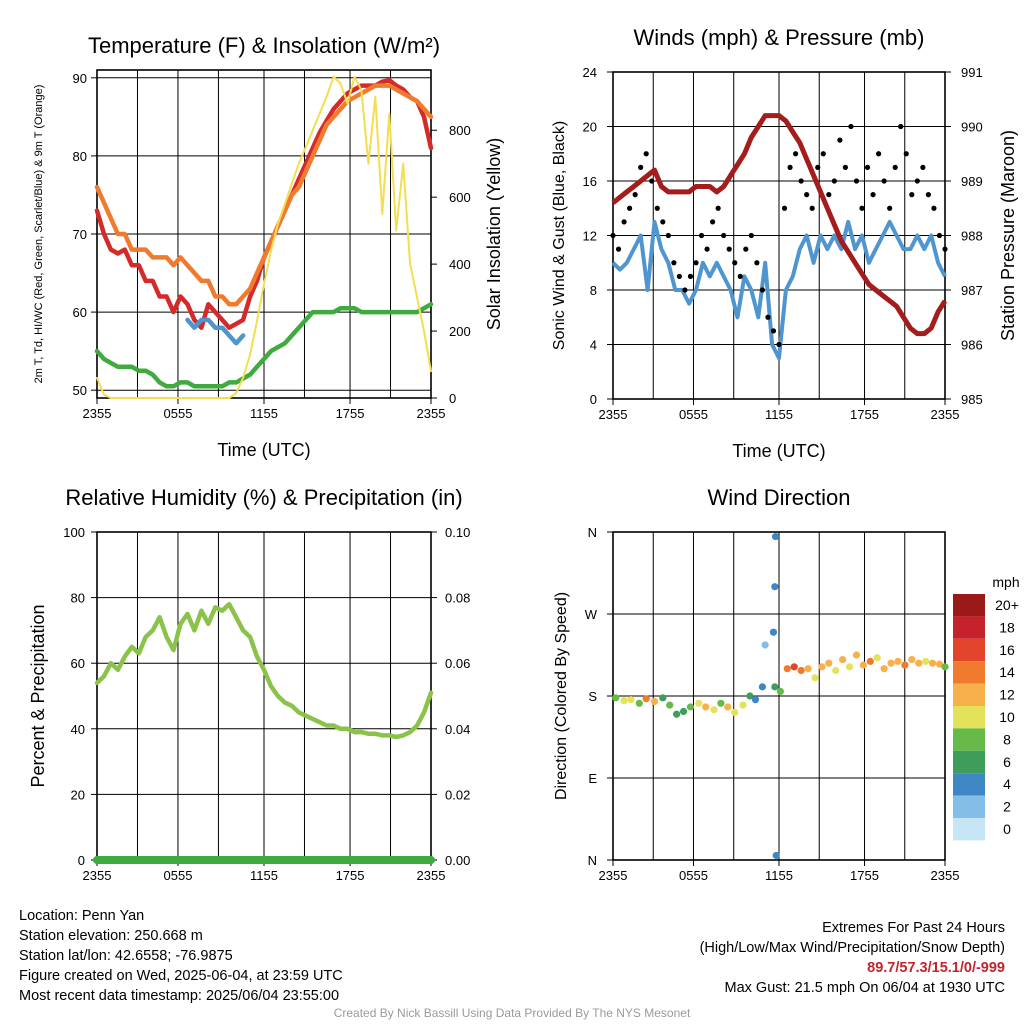 This screenshot has width=1024, height=1024. What do you see at coordinates (78, 729) in the screenshot?
I see `y-tick-label: 40` at bounding box center [78, 729].